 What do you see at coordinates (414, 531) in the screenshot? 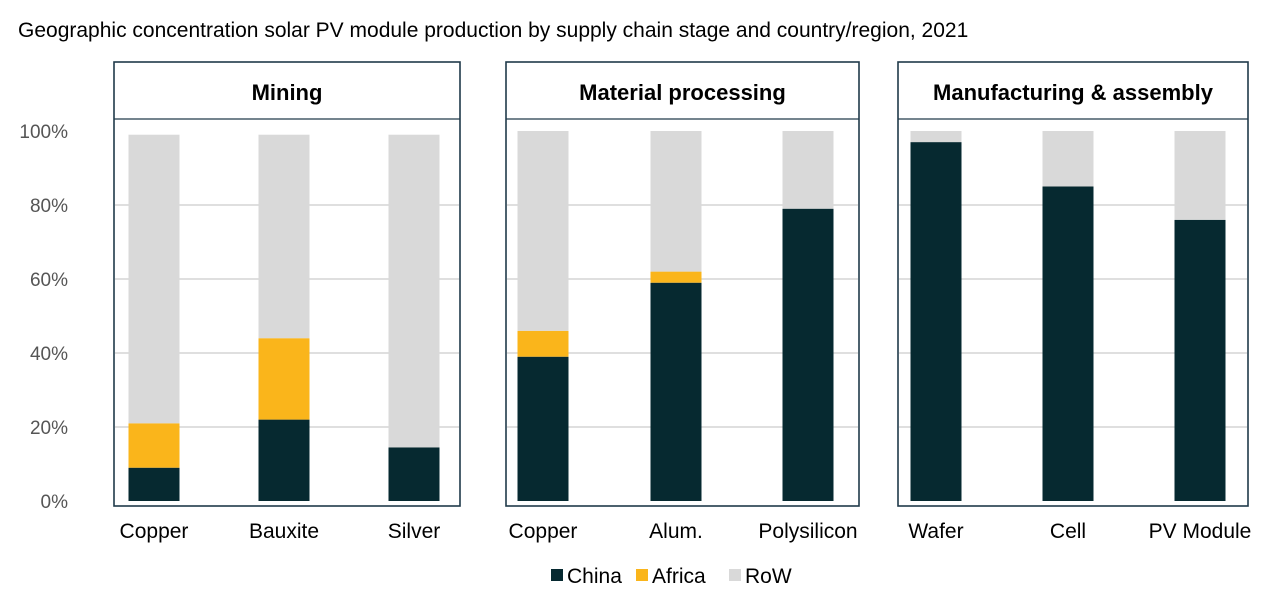
I see `category-label: Silver` at bounding box center [414, 531].